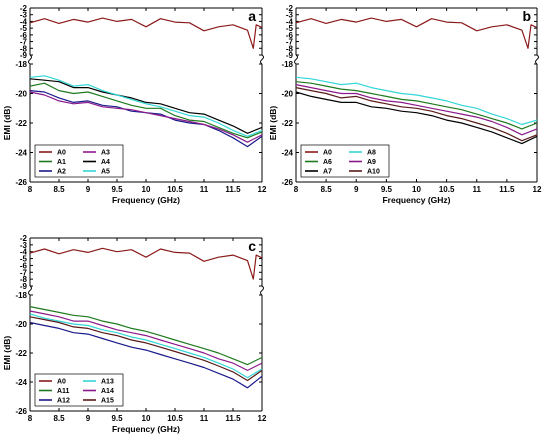 The image size is (550, 440). Describe the element at coordinates (105, 172) in the screenshot. I see `legend-label: A5` at that location.